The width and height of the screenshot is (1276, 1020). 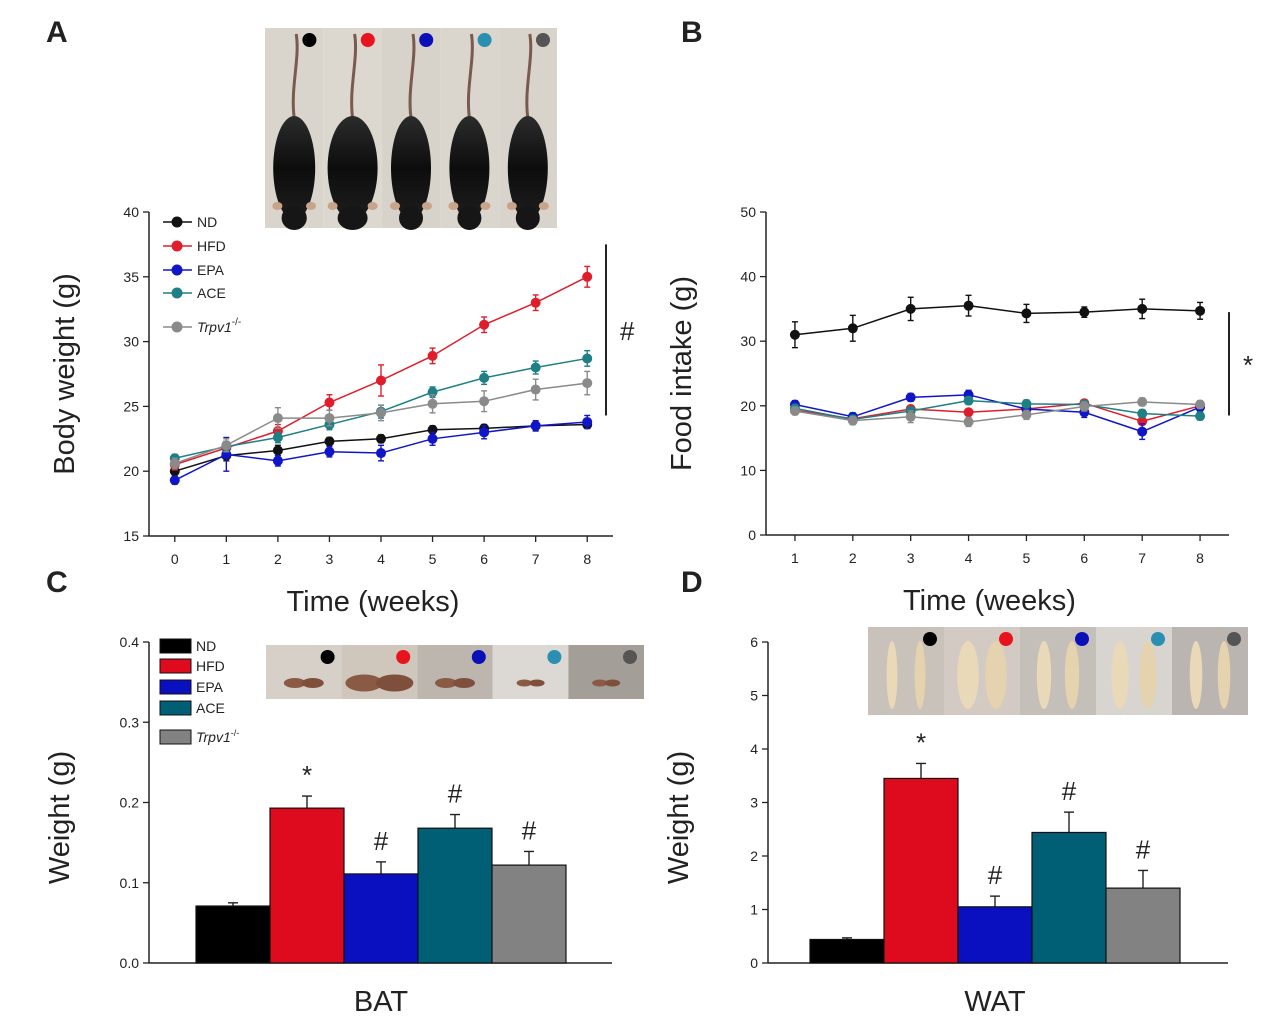 I want to click on bar-epa, so click(x=995, y=935).